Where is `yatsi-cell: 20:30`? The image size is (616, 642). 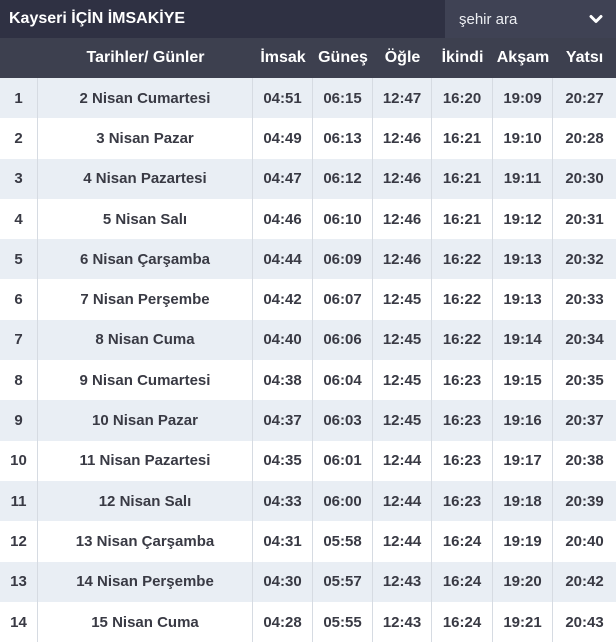
yatsi-cell: 20:30 is located at coordinates (584, 179).